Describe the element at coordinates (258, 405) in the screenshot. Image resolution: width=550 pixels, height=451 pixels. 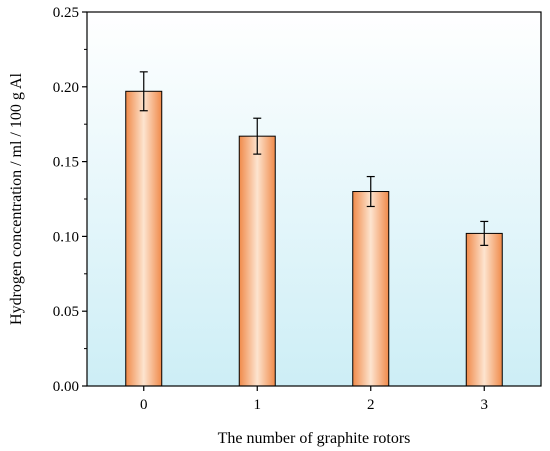
I see `x-tick-label: 1` at that location.